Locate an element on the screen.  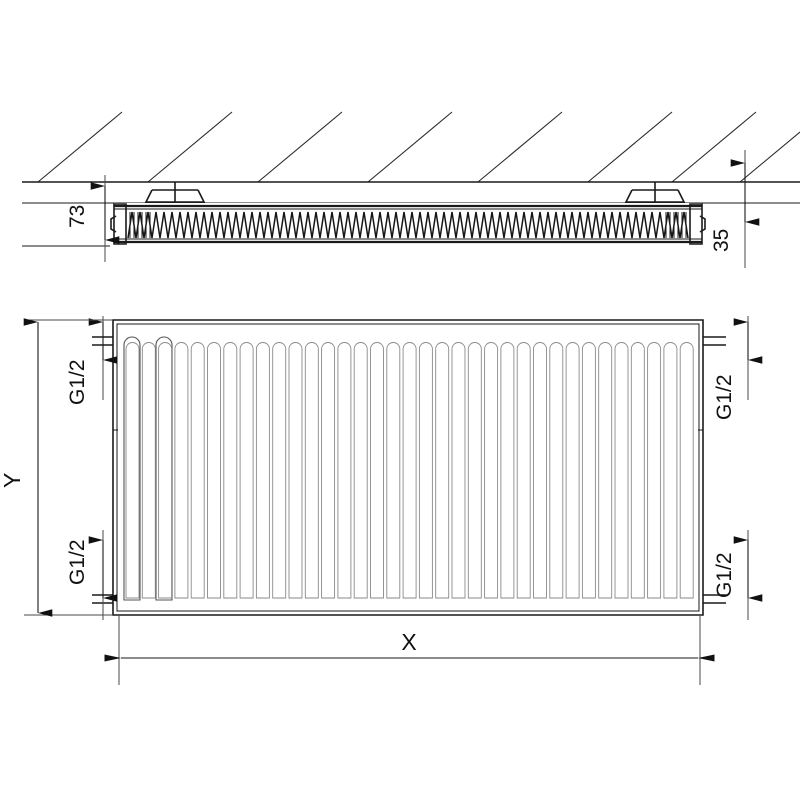
convector-fin-zigzag is located at coordinates (408, 225).